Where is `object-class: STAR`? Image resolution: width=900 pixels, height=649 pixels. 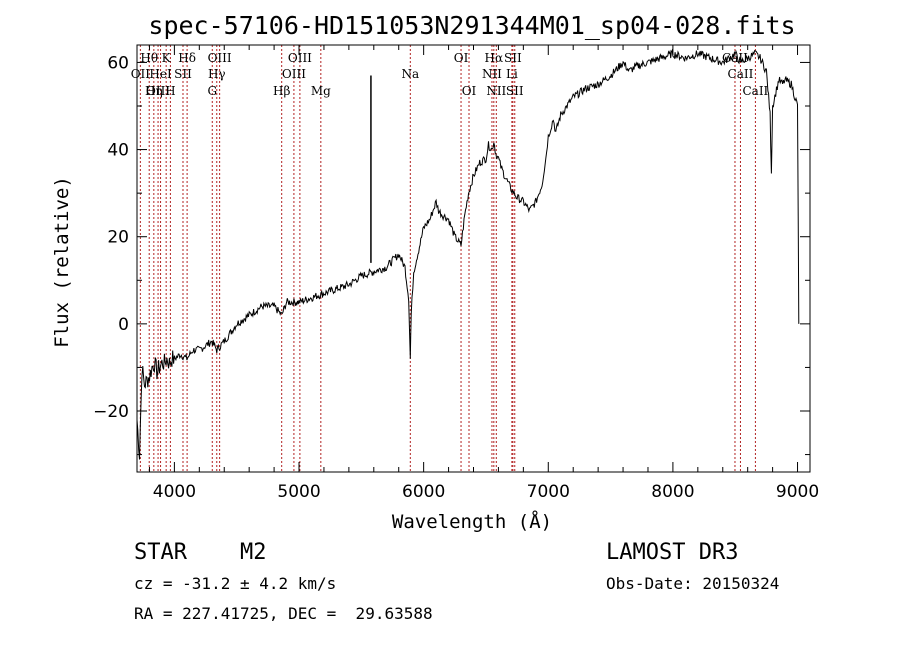
object-class: STAR is located at coordinates (160, 552).